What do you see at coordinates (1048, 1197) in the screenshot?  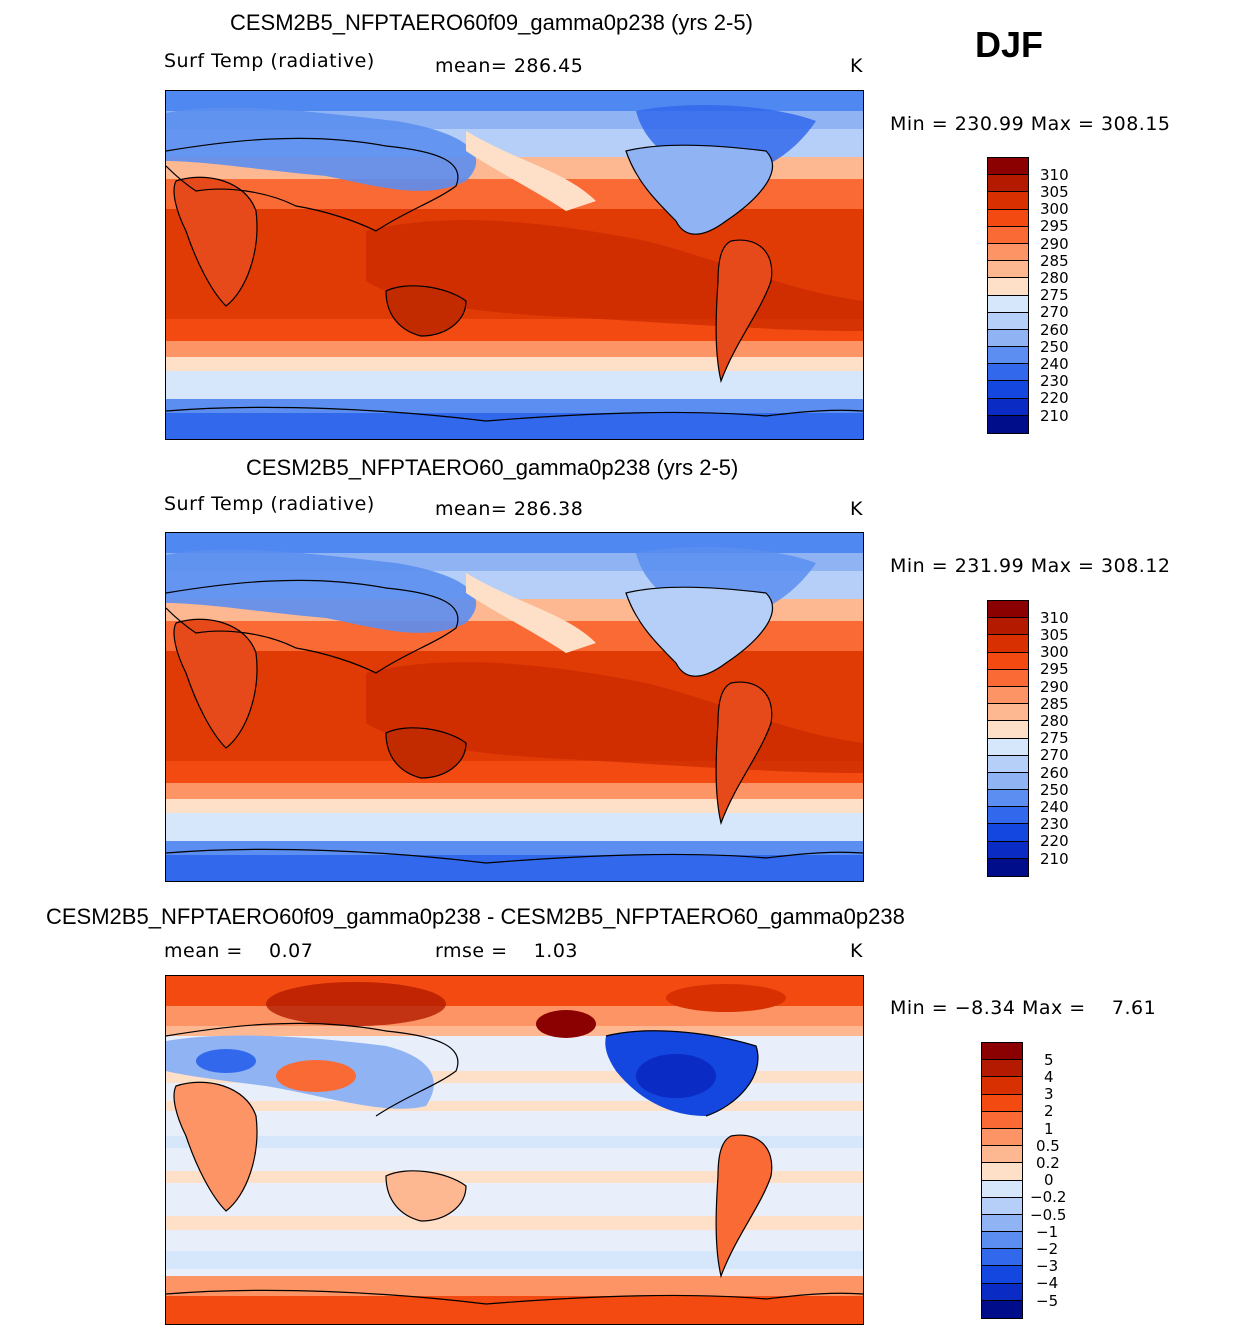 I see `colorbar-tick-label: −0.2` at bounding box center [1048, 1197].